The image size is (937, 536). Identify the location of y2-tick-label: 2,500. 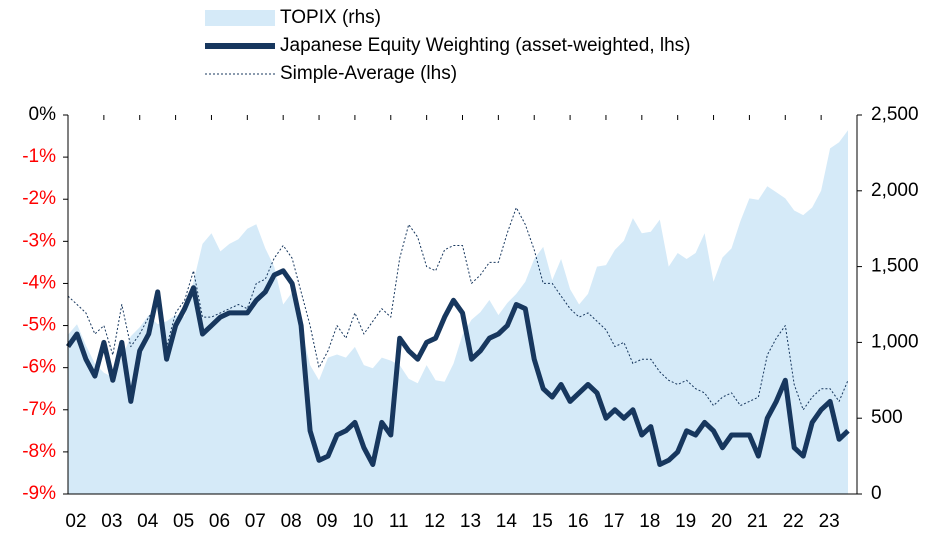
(895, 114).